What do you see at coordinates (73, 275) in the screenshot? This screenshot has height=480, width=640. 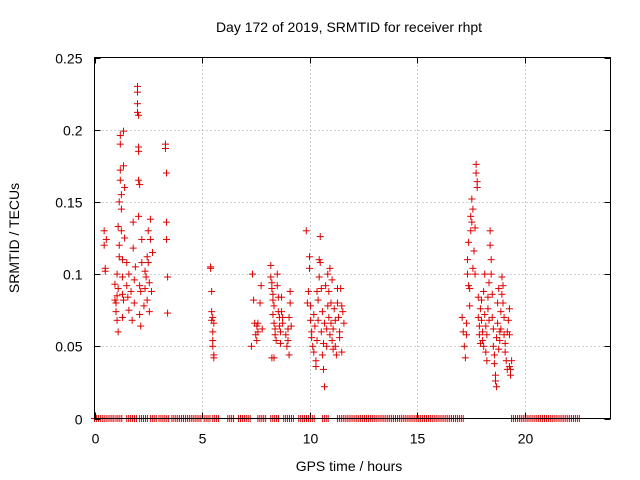 I see `y-tick-label: 0.1` at bounding box center [73, 275].